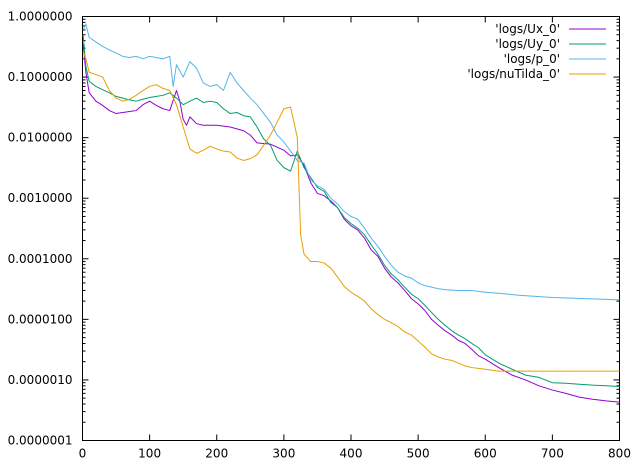 This screenshot has height=470, width=640. Describe the element at coordinates (513, 74) in the screenshot. I see `legend-label: 'logs/nuTilda_0'` at that location.